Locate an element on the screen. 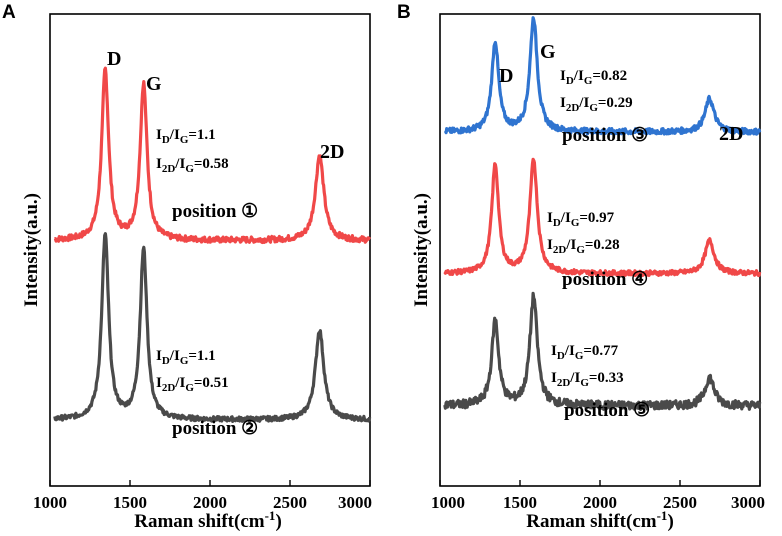 The width and height of the screenshot is (782, 536). panel-b-x-axis-title: Raman shift(cm-1) is located at coordinates (600, 519).